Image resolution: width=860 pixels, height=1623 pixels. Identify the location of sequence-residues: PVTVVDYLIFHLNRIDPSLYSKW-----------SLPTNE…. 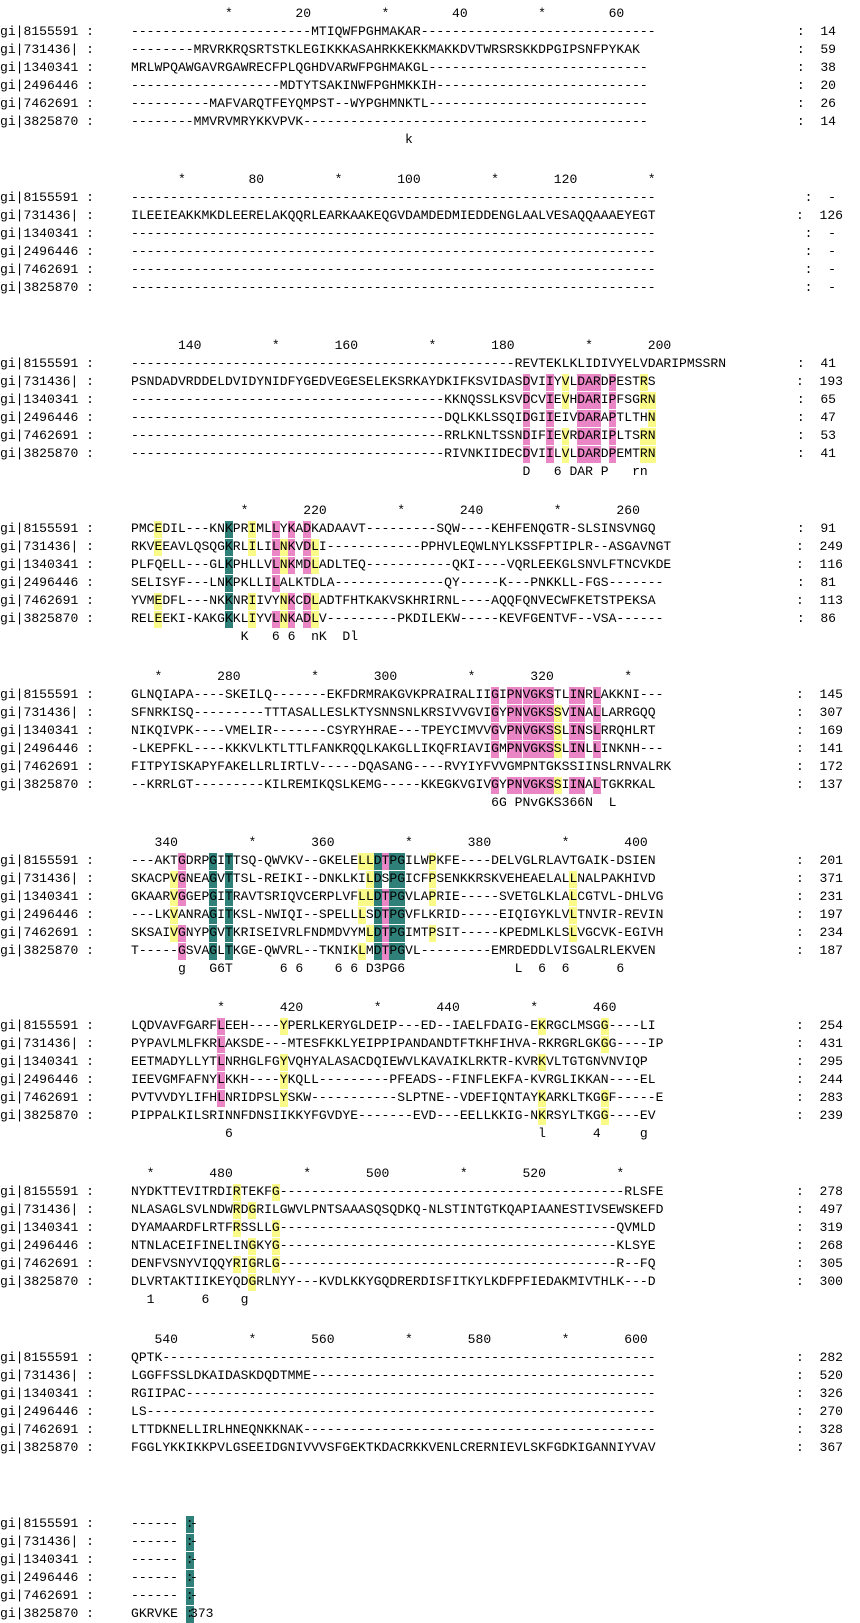
(397, 1097).